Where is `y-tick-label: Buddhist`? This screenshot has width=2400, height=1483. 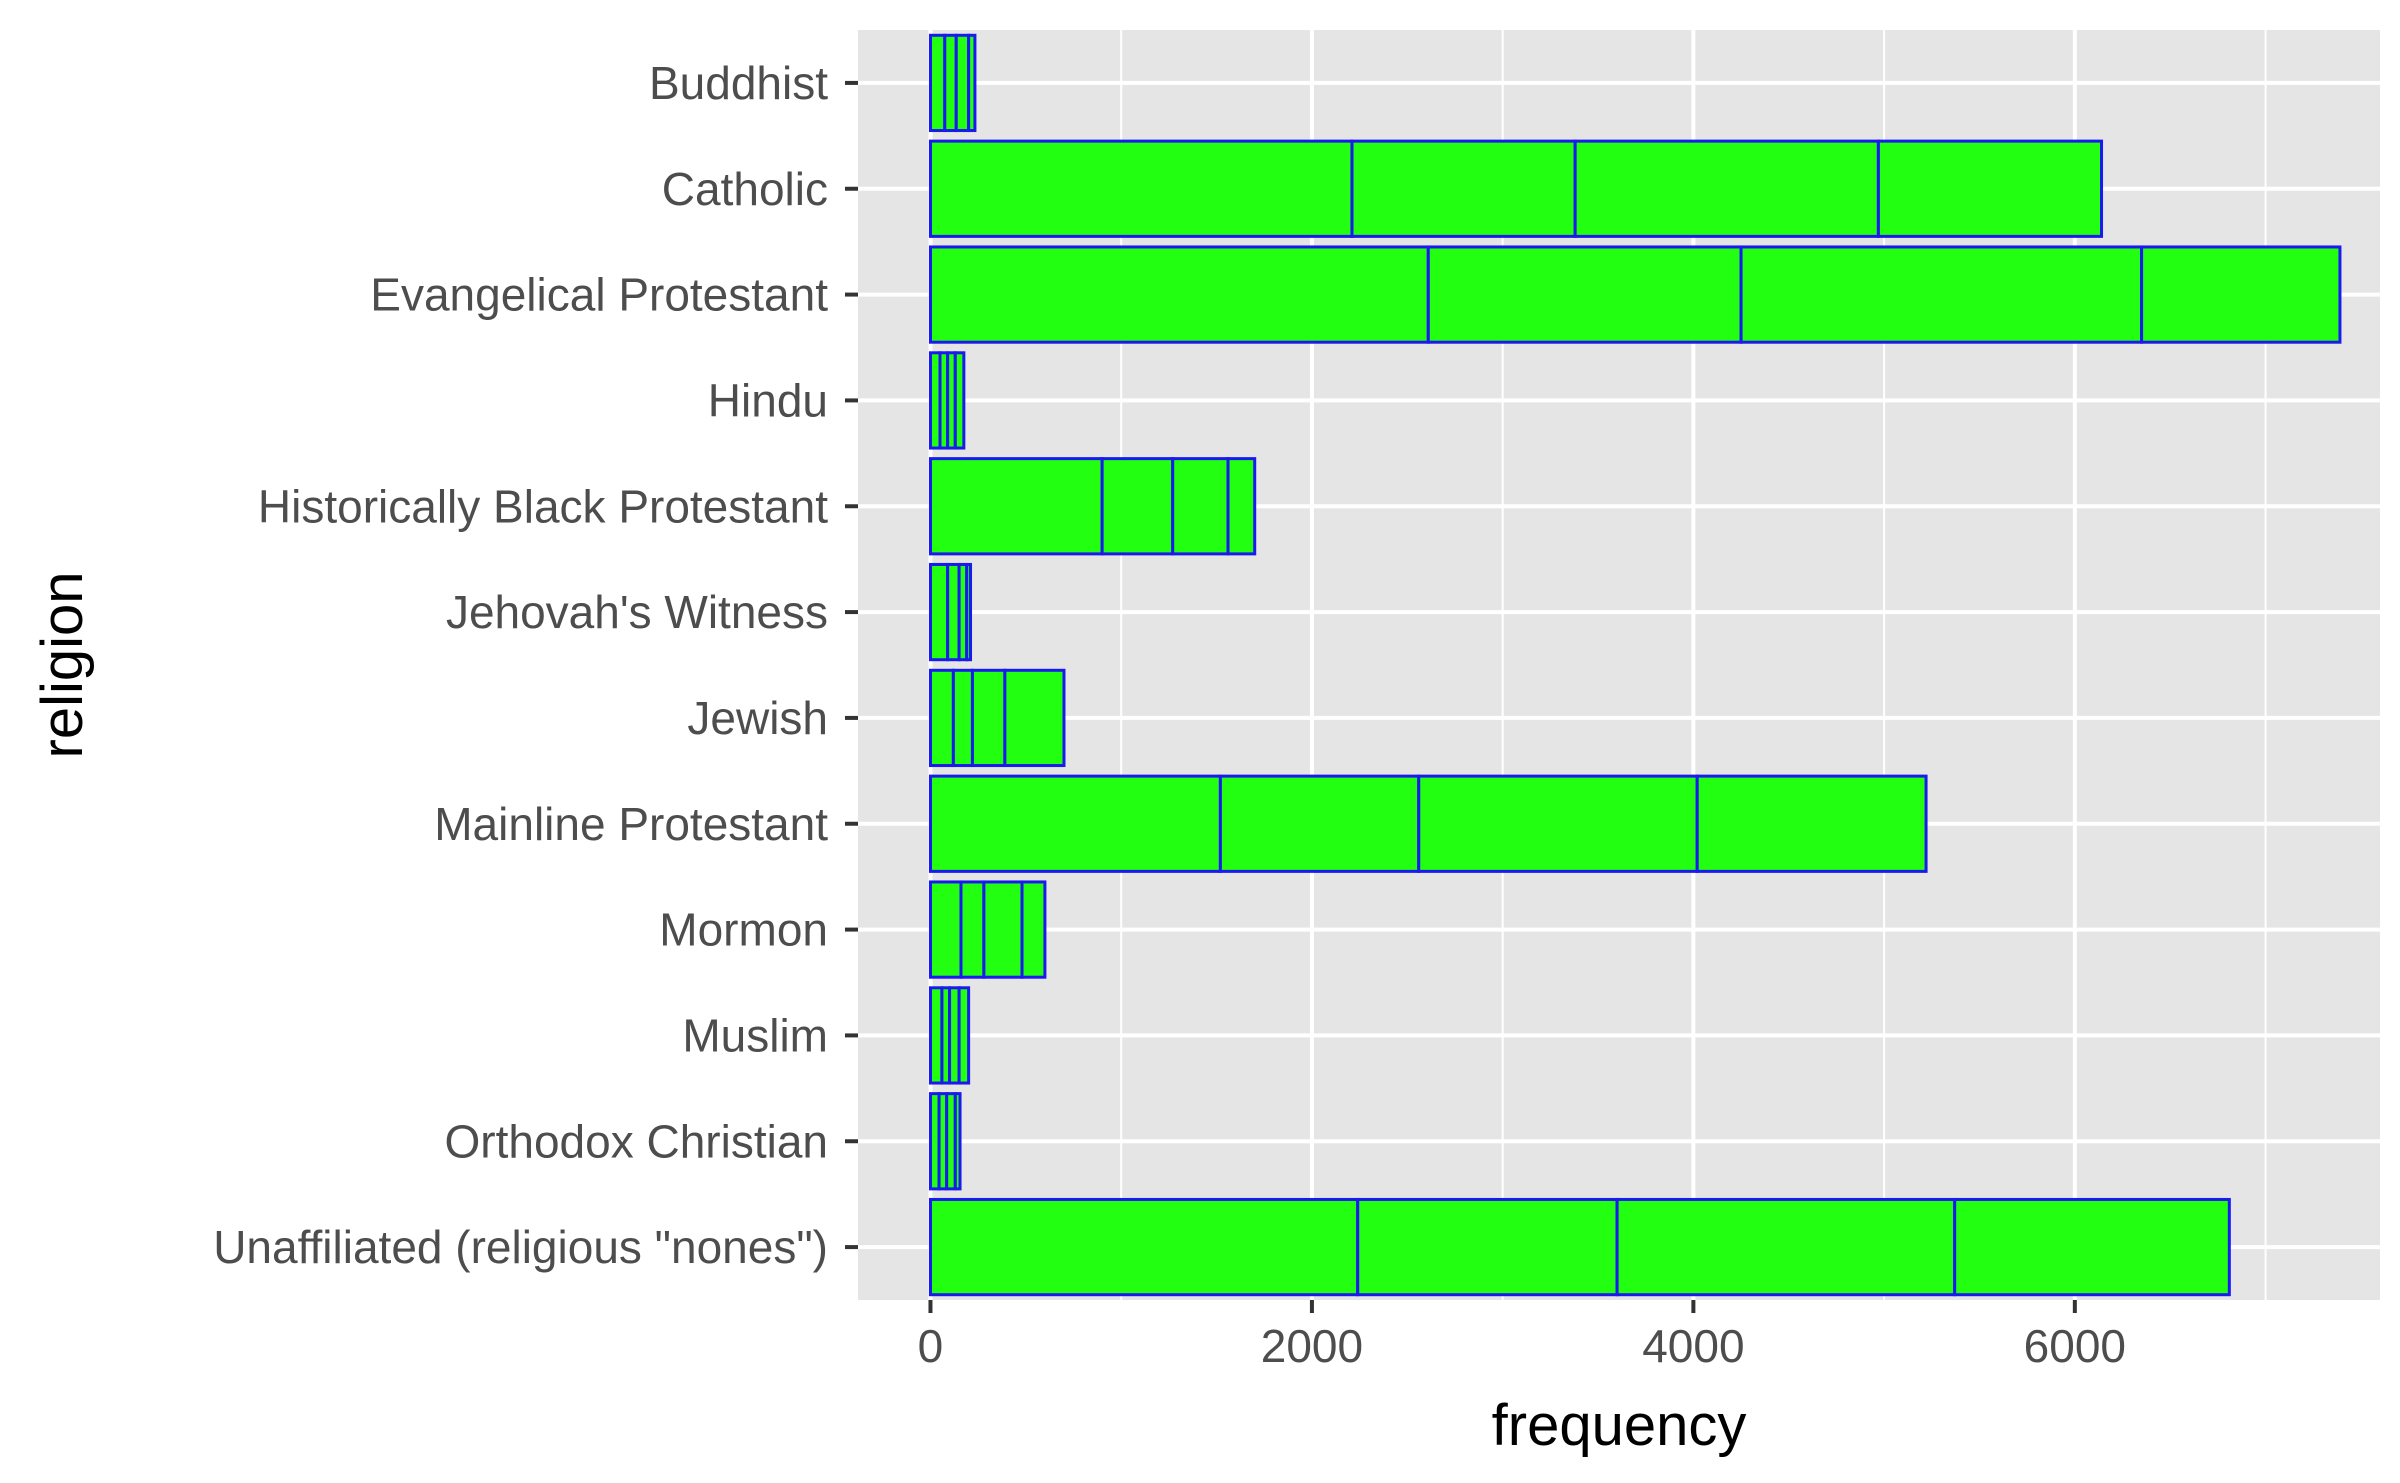
y-tick-label: Buddhist is located at coordinates (738, 83).